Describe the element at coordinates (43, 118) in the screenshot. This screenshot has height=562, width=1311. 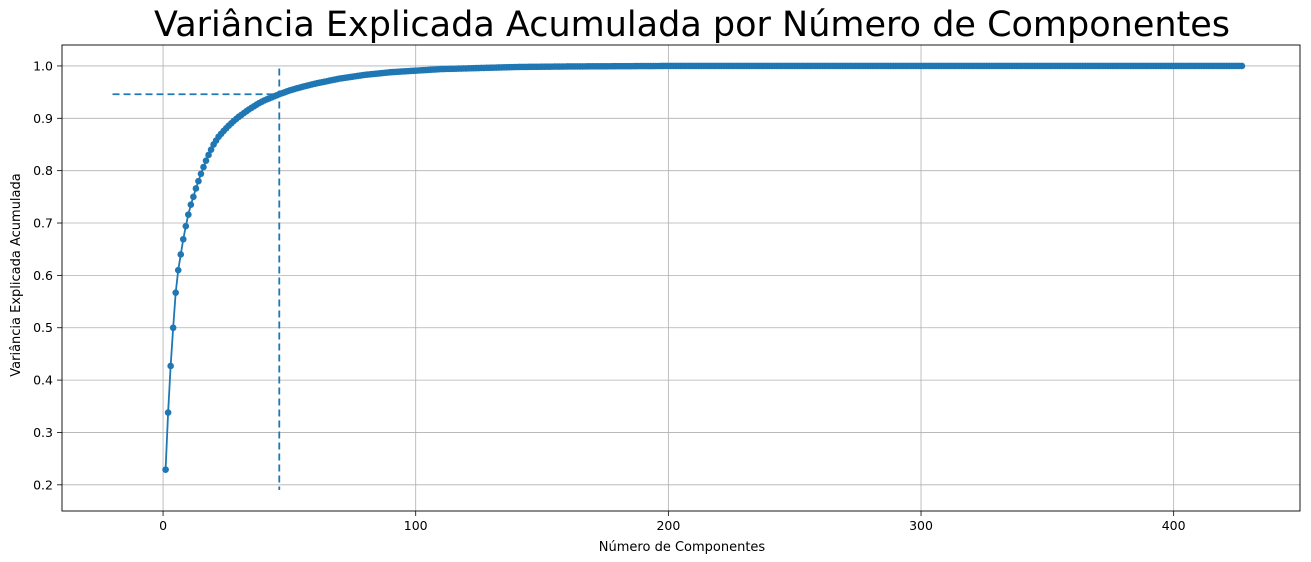
I see `y-tick-label: 0.9` at that location.